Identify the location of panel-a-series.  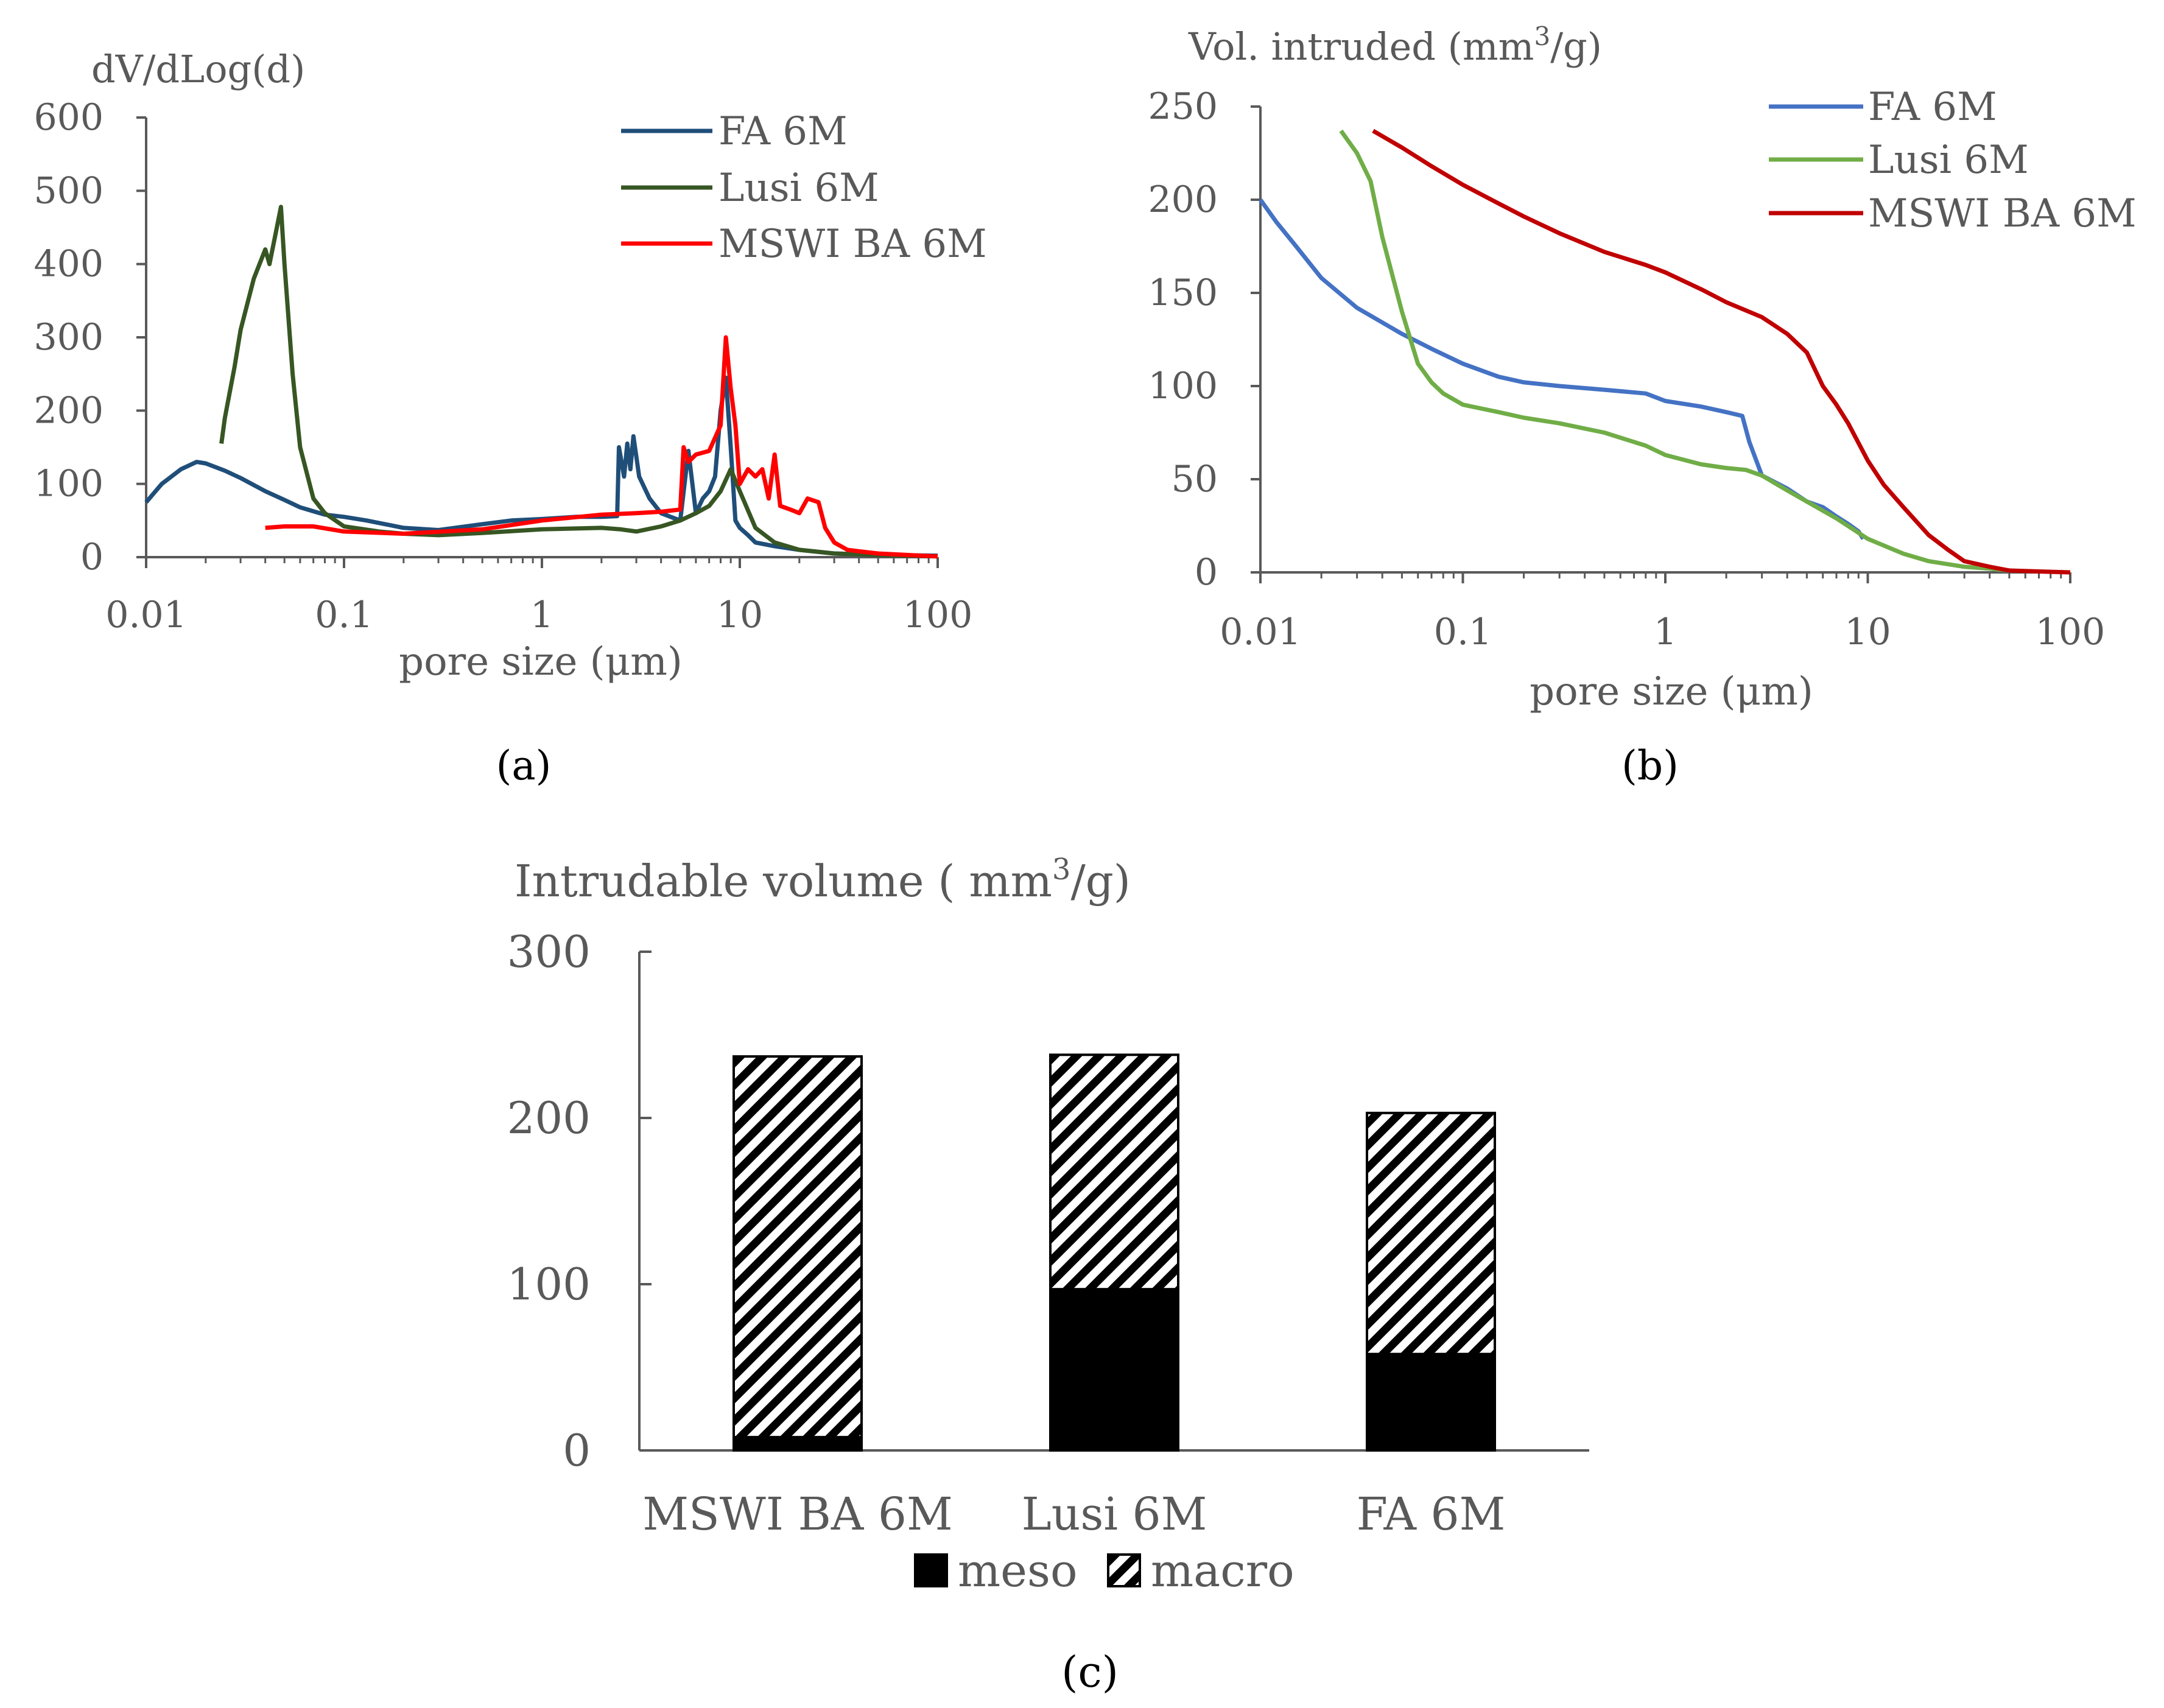
(541, 382).